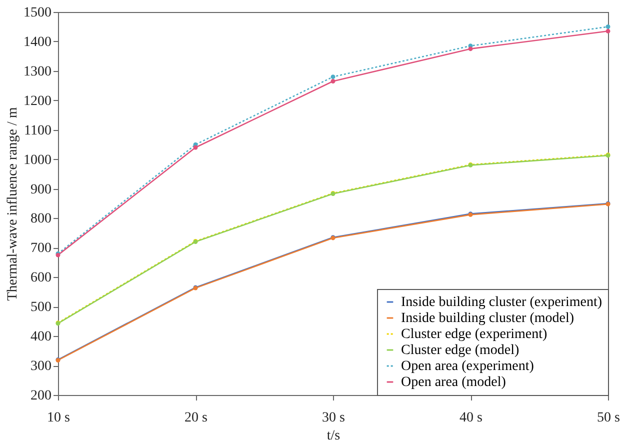 The height and width of the screenshot is (447, 625). Describe the element at coordinates (196, 418) in the screenshot. I see `x-tick-label: 20 s` at that location.